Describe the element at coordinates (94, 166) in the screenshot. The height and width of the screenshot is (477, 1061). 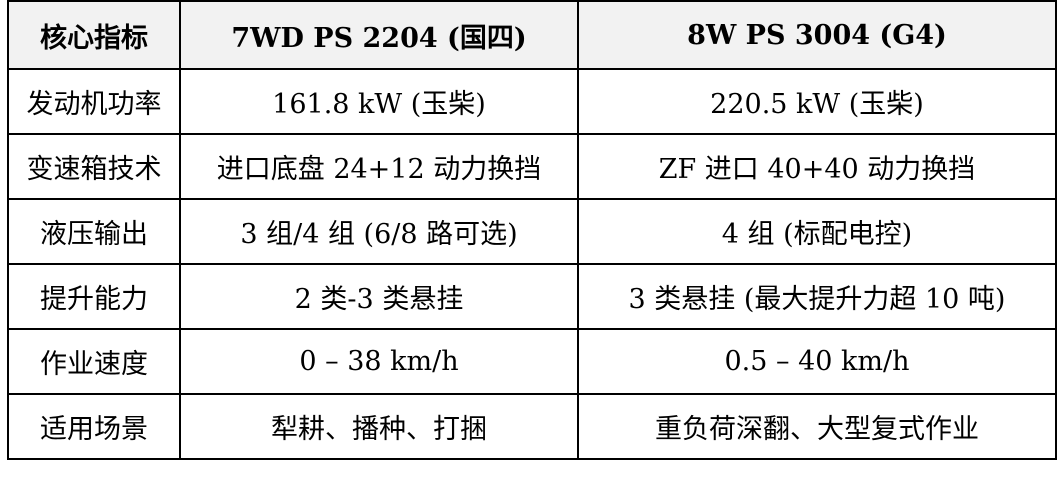
I see `row-label-transmission: 变速箱技术` at that location.